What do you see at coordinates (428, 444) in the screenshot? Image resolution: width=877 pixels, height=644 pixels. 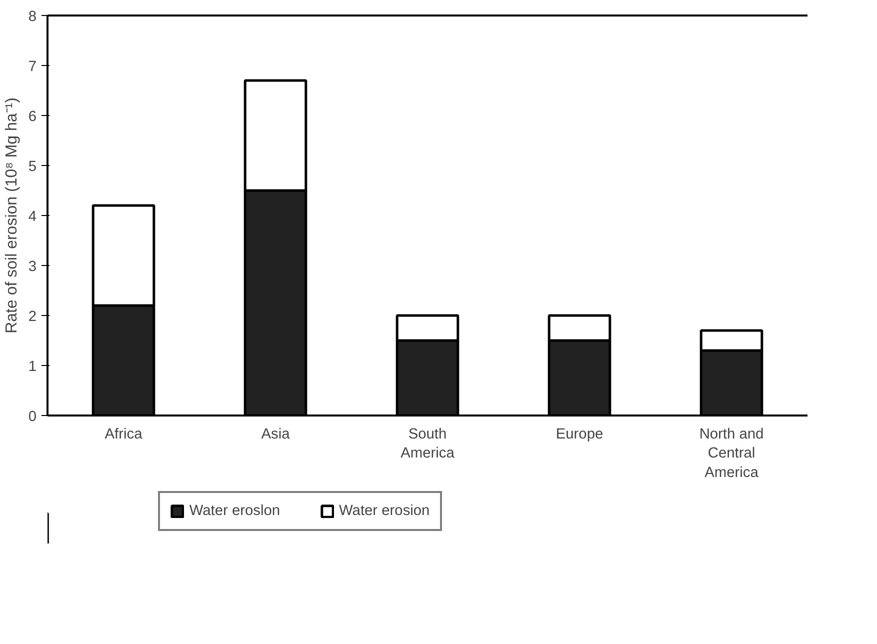 I see `x-tick-label: South America` at bounding box center [428, 444].